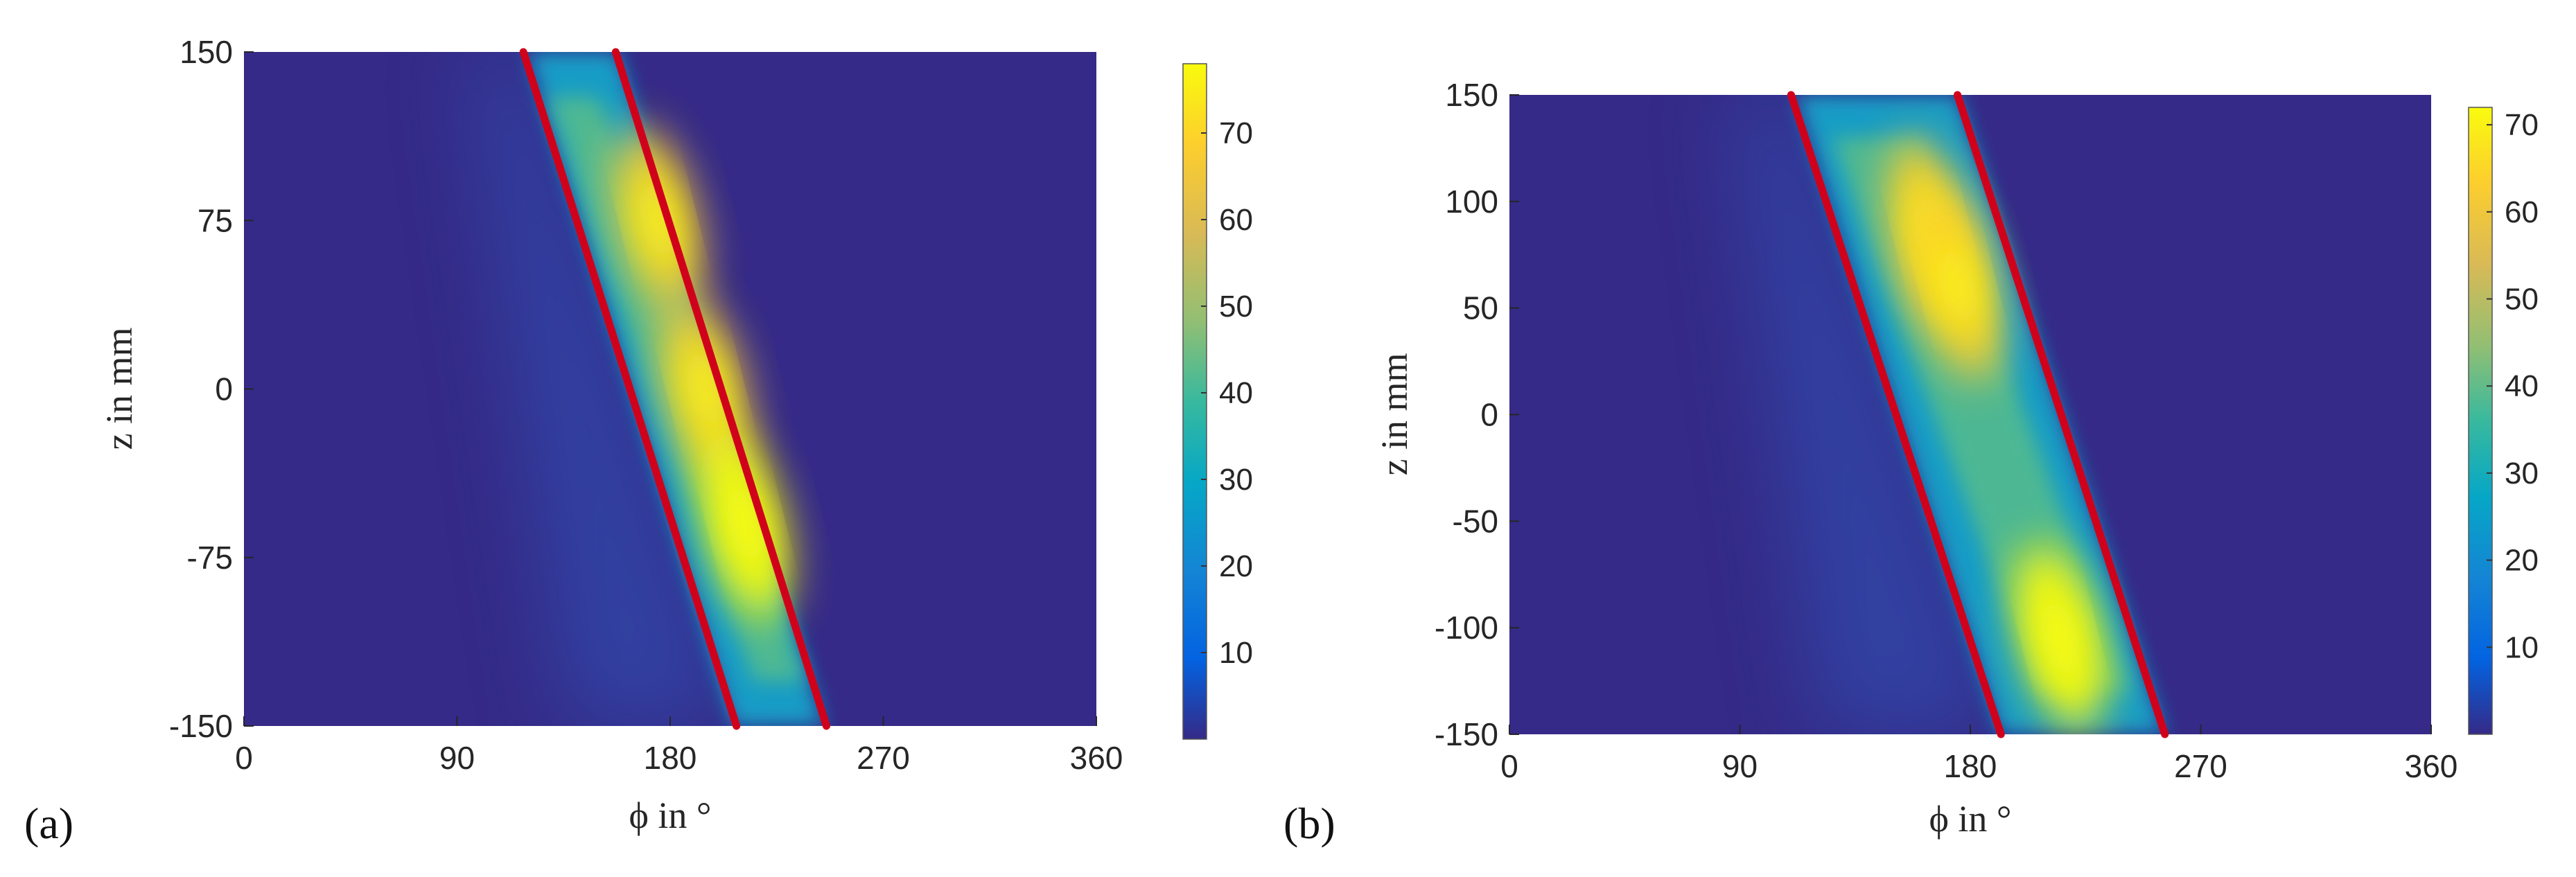  What do you see at coordinates (210, 558) in the screenshot?
I see `y-tick-label: -75` at bounding box center [210, 558].